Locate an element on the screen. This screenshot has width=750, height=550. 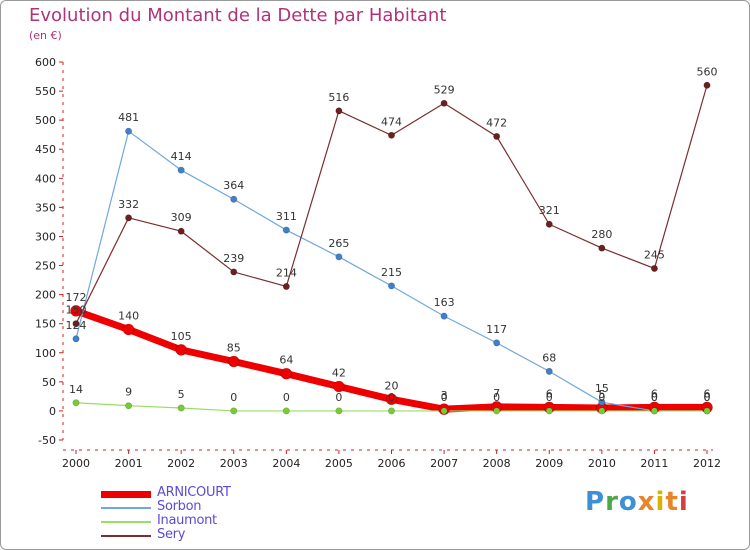
y-tick-label: -50 is located at coordinates (47, 440).